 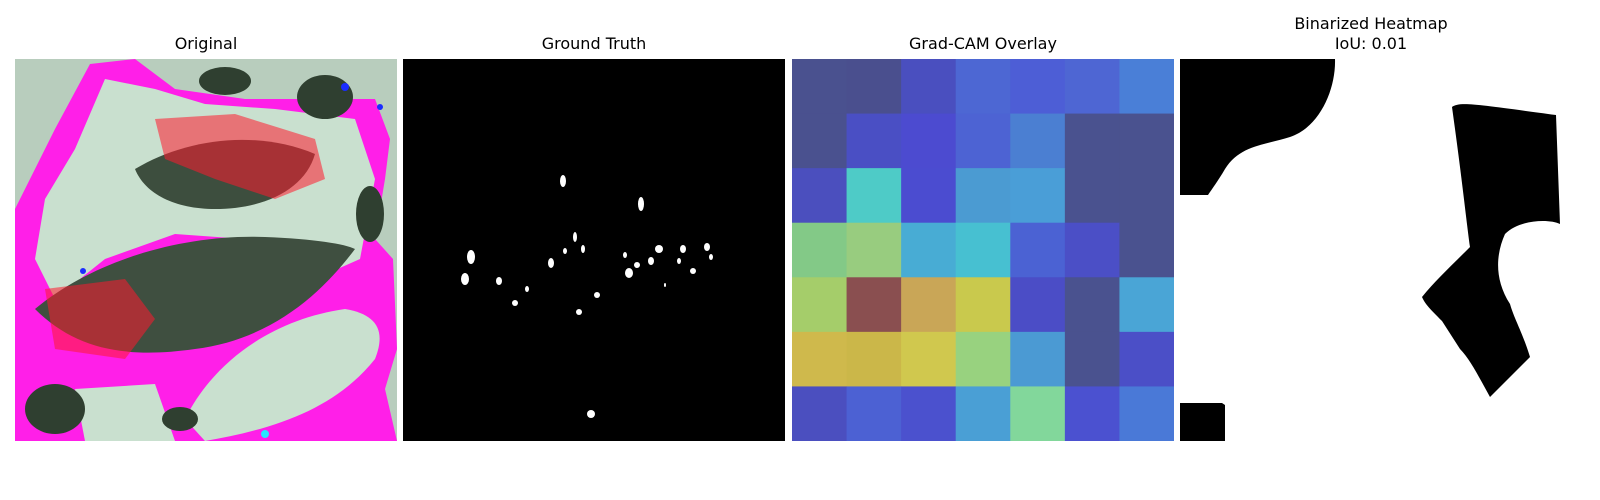 I want to click on iou-label: IoU: 0.01, so click(x=1371, y=43).